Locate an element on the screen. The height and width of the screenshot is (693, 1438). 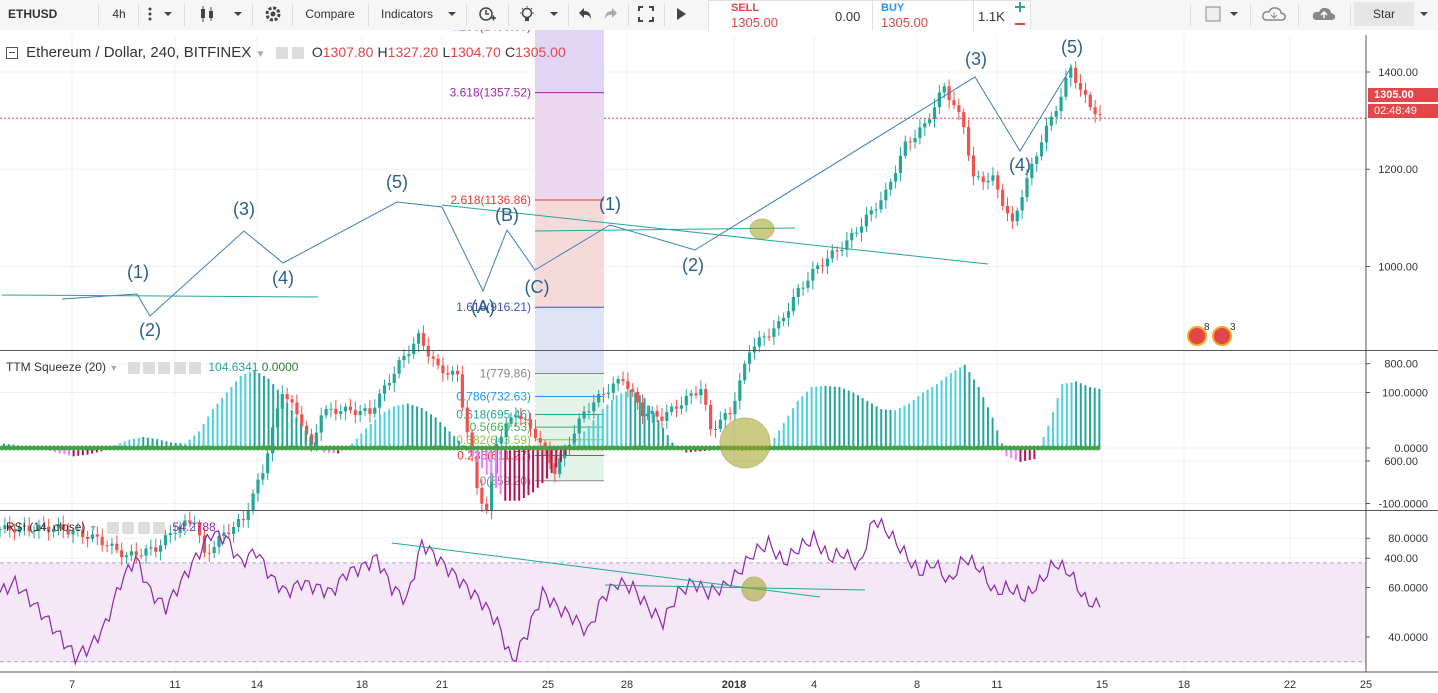
undo-icon is located at coordinates (585, 14).